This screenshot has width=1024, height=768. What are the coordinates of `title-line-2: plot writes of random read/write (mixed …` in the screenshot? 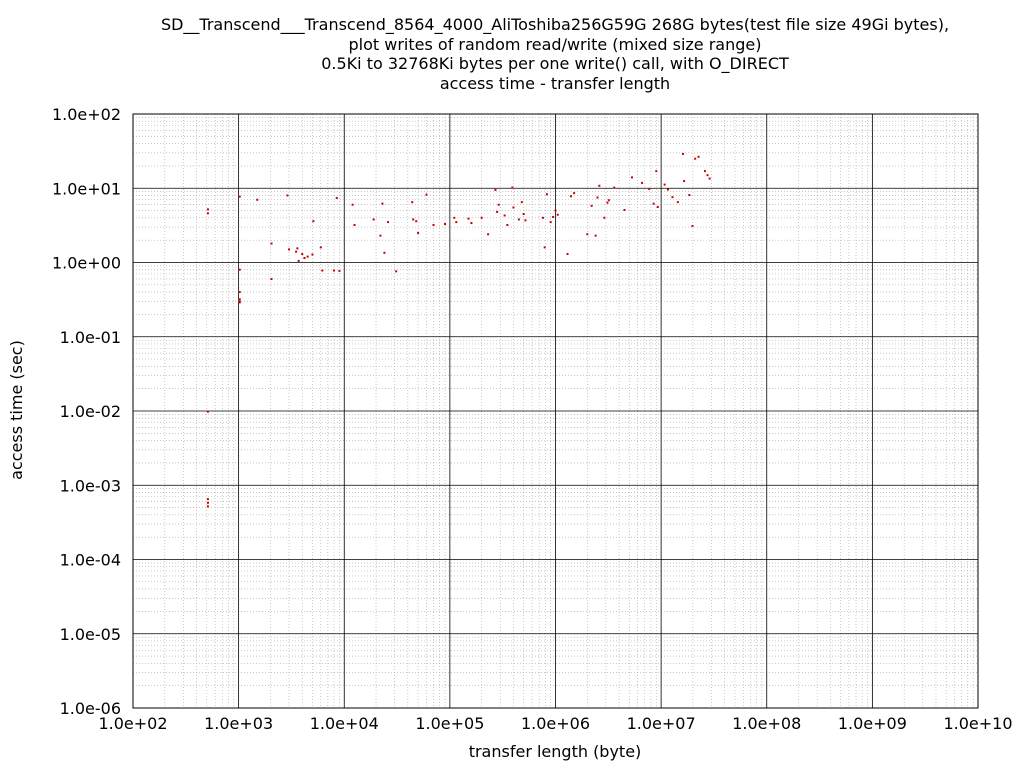 It's located at (555, 44).